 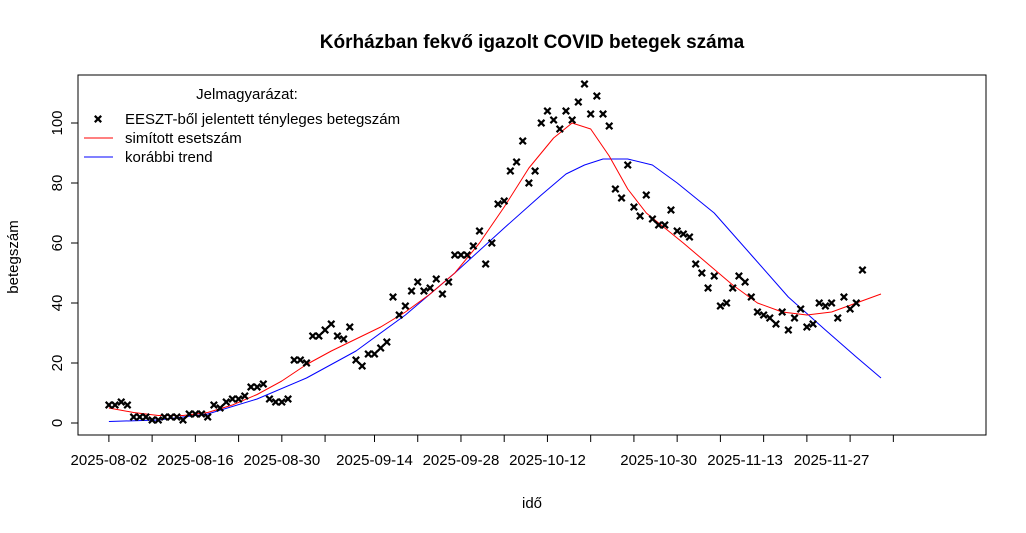 I want to click on y-tick-label: 20, so click(x=57, y=363).